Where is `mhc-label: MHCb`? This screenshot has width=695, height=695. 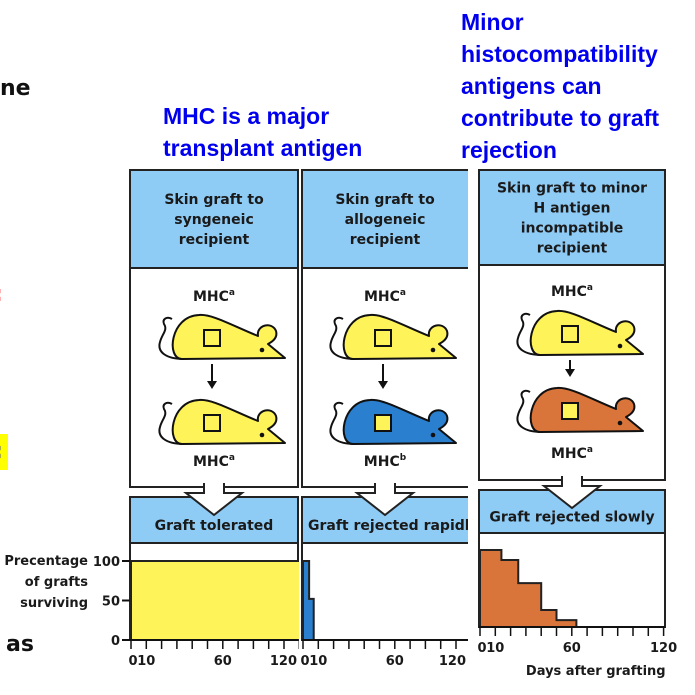
mhc-label: MHCb is located at coordinates (385, 461).